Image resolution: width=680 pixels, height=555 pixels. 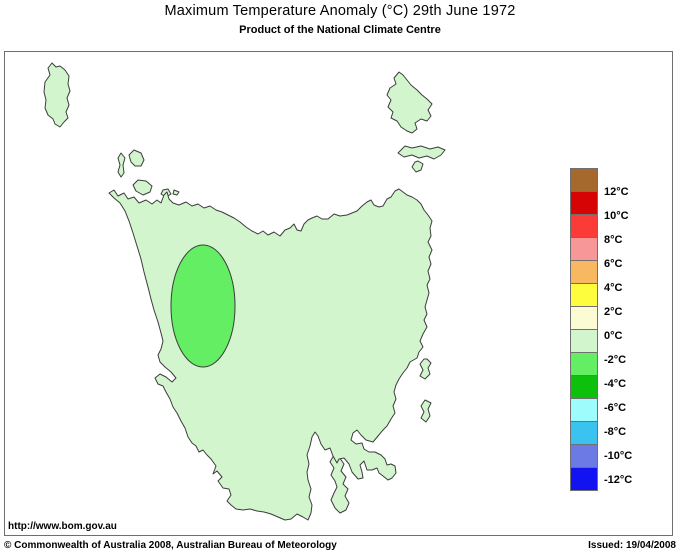 What do you see at coordinates (409, 102) in the screenshot?
I see `flinders-island` at bounding box center [409, 102].